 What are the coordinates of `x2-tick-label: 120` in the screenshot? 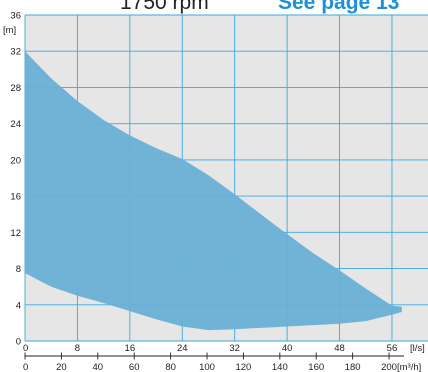 It's located at (243, 367).